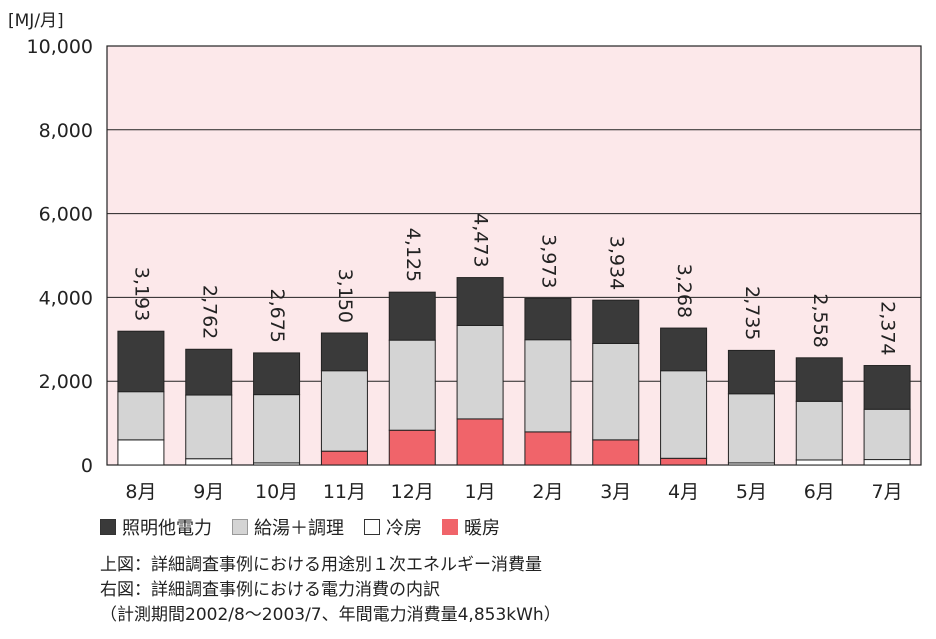  I want to click on x-tick-label: 11月, so click(344, 492).